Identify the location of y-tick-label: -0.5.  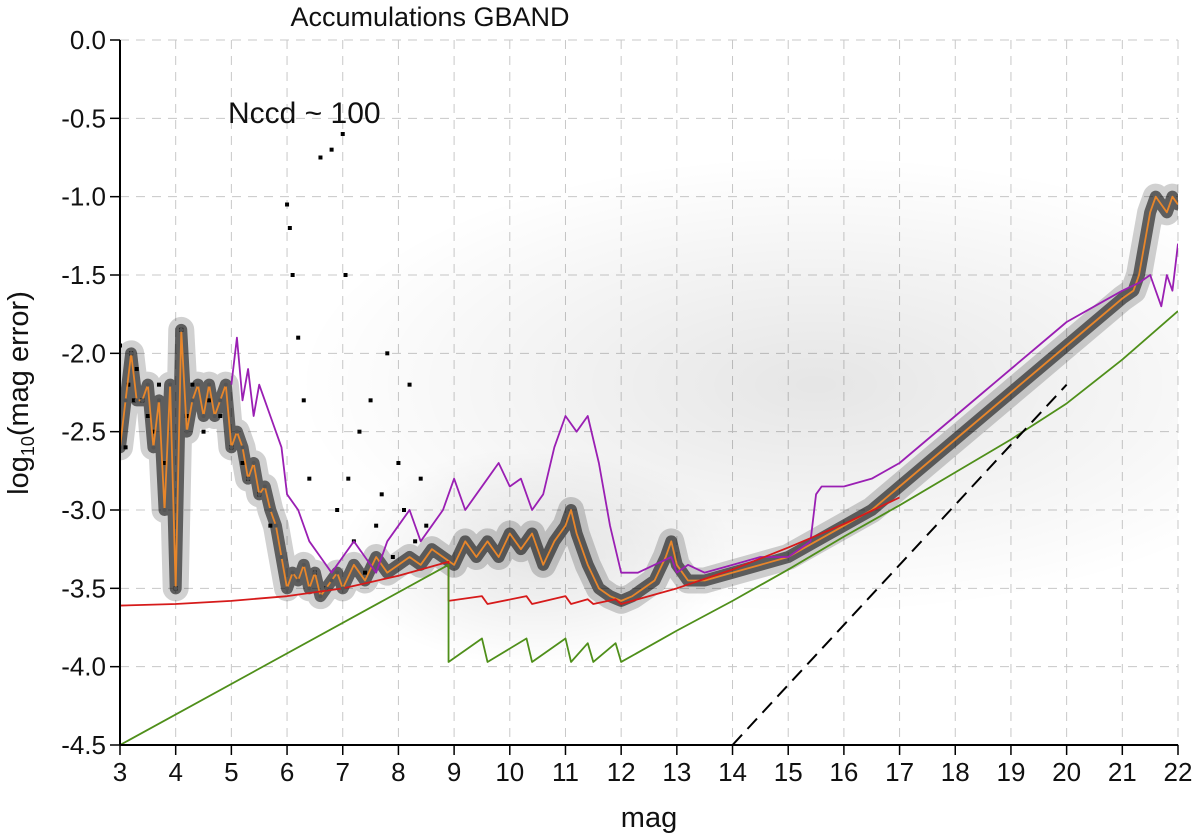
(83, 118).